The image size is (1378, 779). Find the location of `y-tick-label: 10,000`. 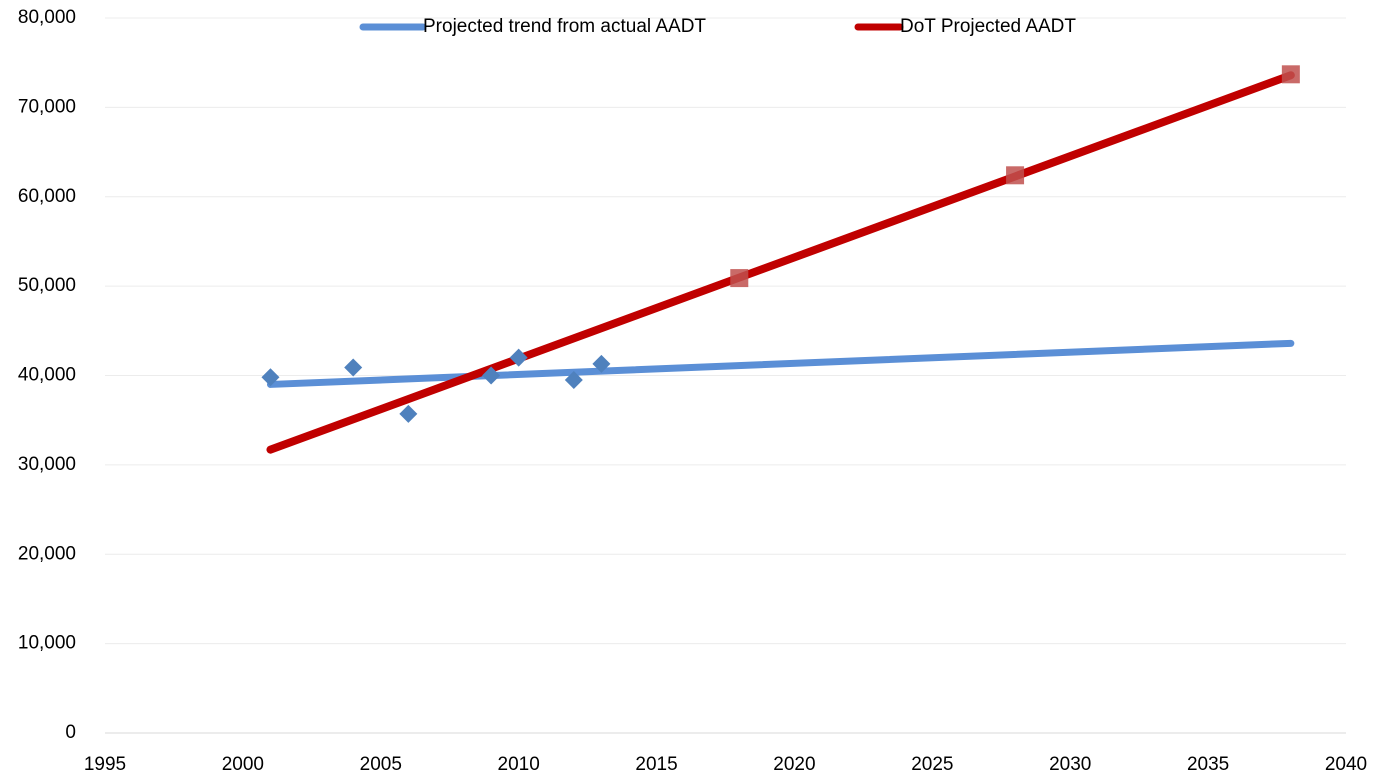

y-tick-label: 10,000 is located at coordinates (47, 643).